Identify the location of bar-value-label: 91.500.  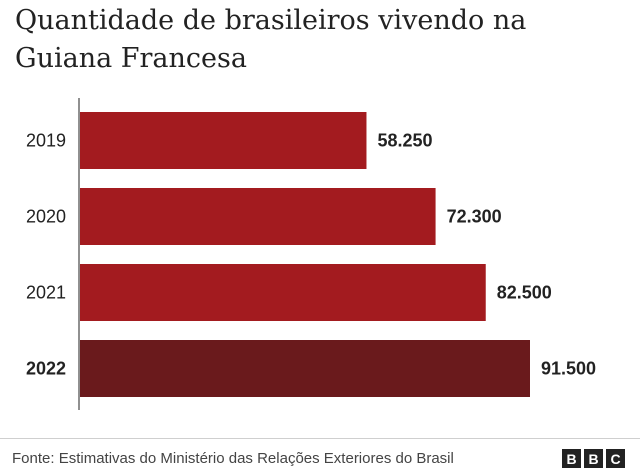
(568, 369).